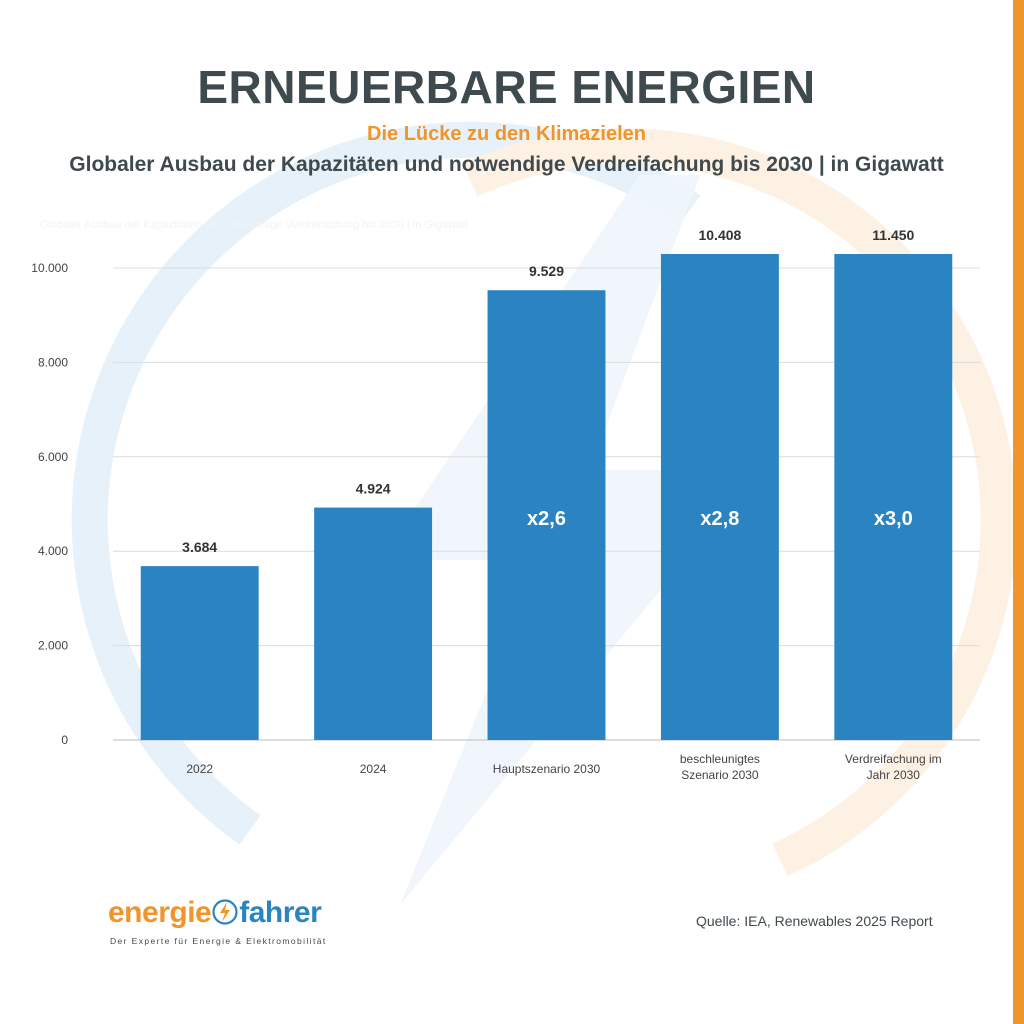 This screenshot has width=1024, height=1024. Describe the element at coordinates (506, 134) in the screenshot. I see `page-subtitle: Die Lücke zu den Klimazielen` at that location.